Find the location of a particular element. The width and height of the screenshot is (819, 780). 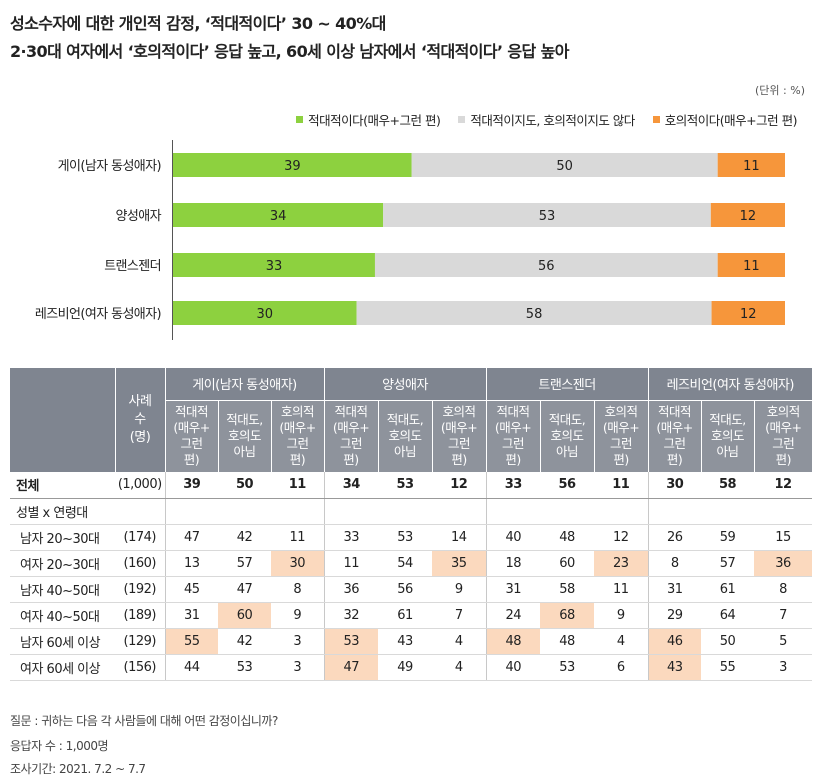

value-cell: 14 is located at coordinates (459, 537).